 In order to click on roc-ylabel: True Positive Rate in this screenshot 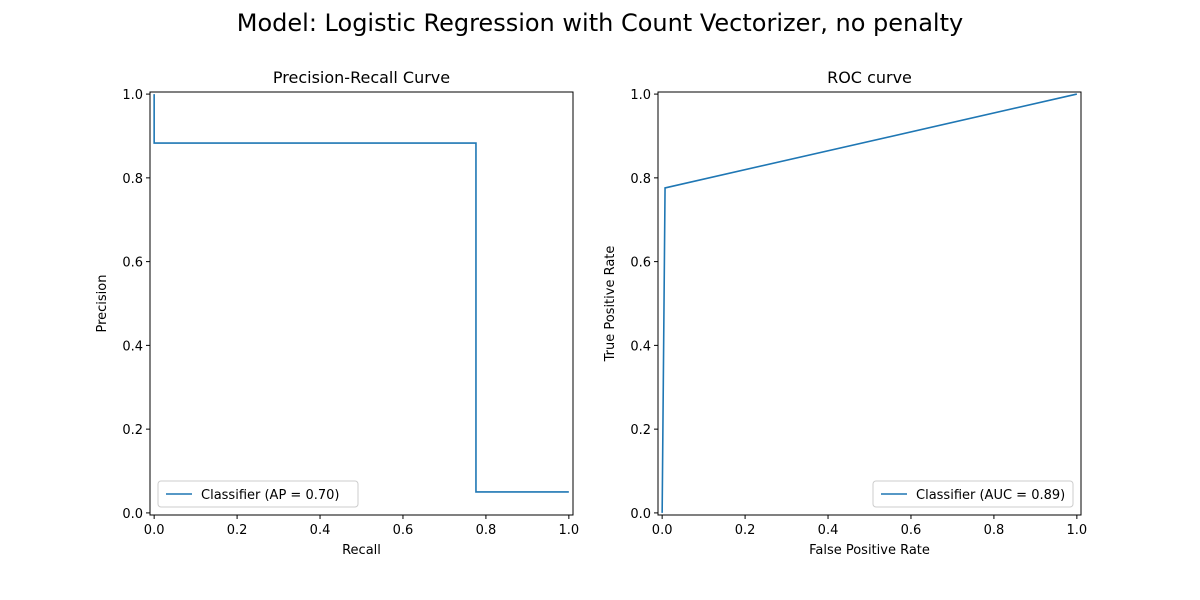, I will do `click(610, 304)`.